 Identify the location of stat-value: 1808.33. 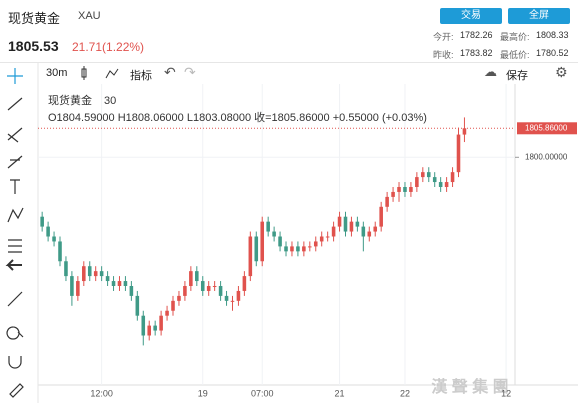
(552, 35).